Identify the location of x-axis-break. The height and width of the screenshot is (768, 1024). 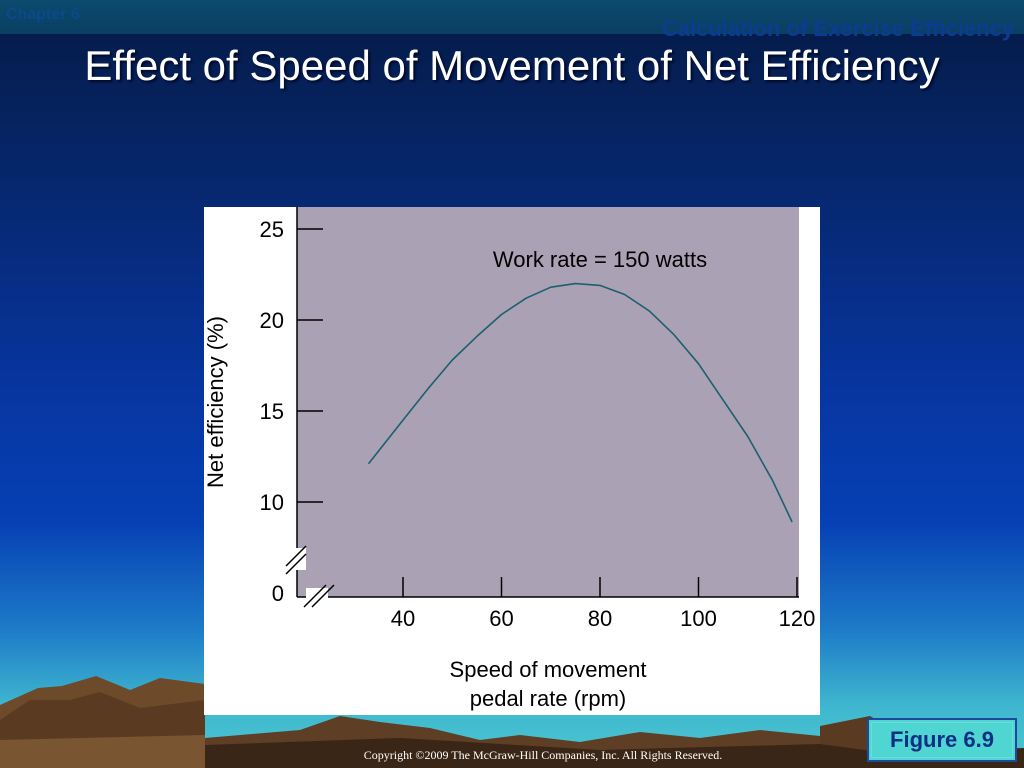
(319, 596).